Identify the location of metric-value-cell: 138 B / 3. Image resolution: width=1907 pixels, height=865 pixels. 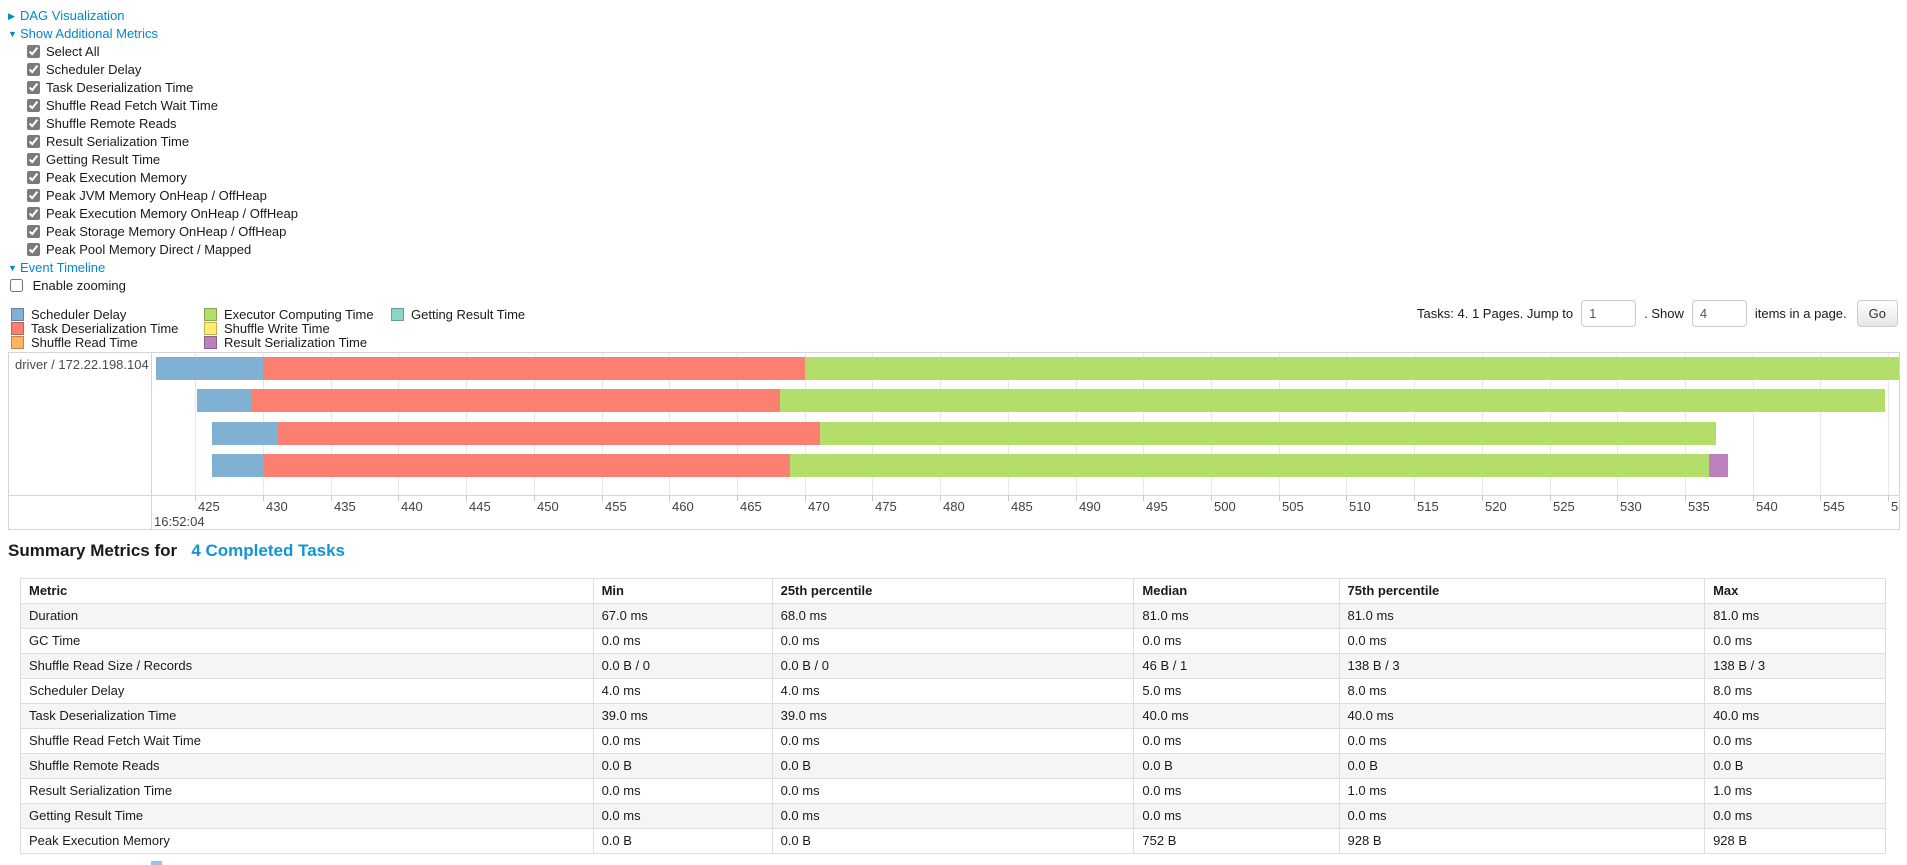
(1522, 666).